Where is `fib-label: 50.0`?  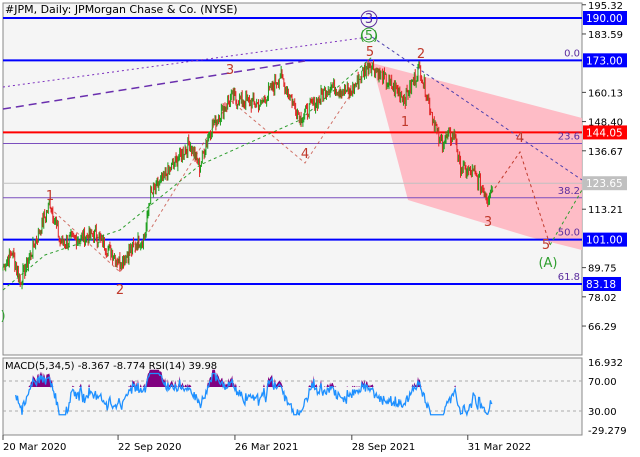
fib-label: 50.0 is located at coordinates (569, 233).